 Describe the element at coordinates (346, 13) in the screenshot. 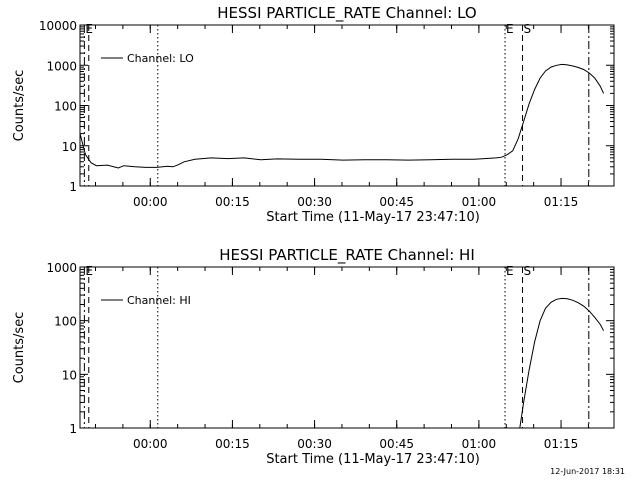

I see `chart-title: HESSI PARTICLE_RATE Channel: LO` at that location.